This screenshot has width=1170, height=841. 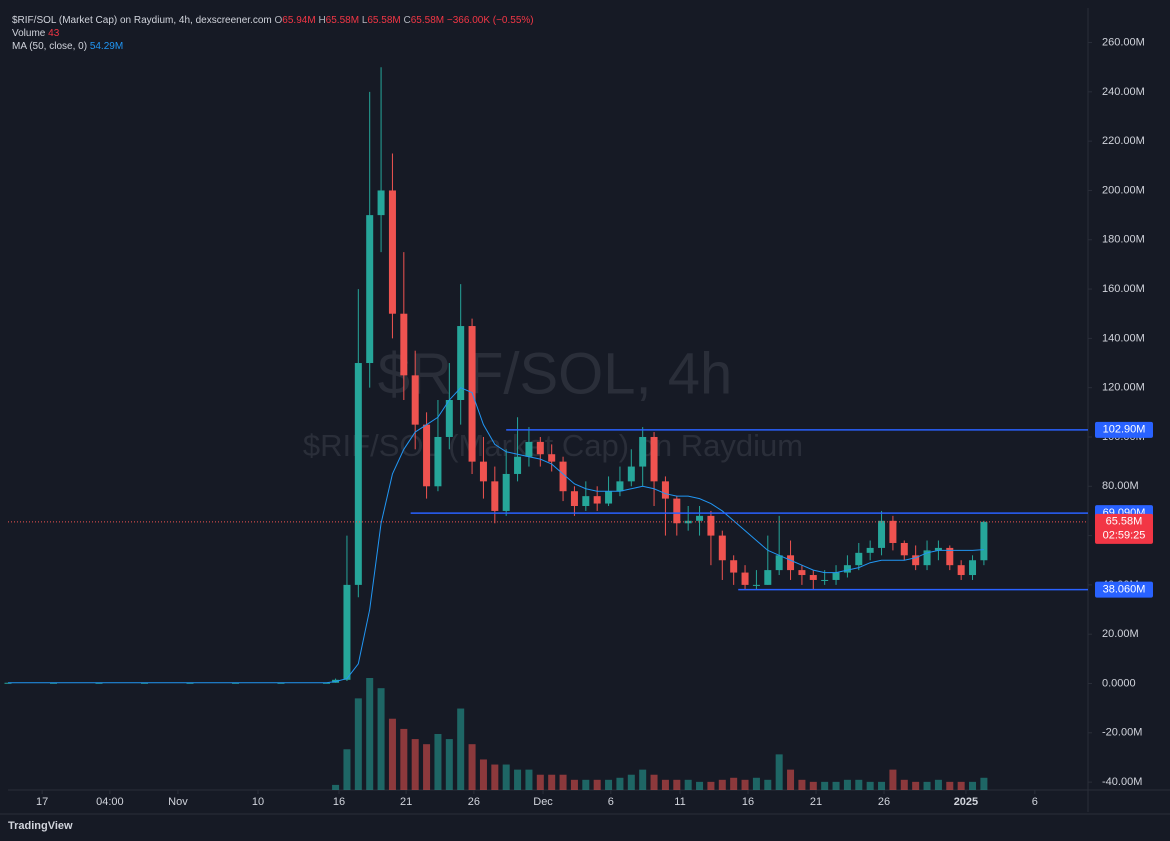 What do you see at coordinates (1124, 536) in the screenshot?
I see `countdown: 02:59:25` at bounding box center [1124, 536].